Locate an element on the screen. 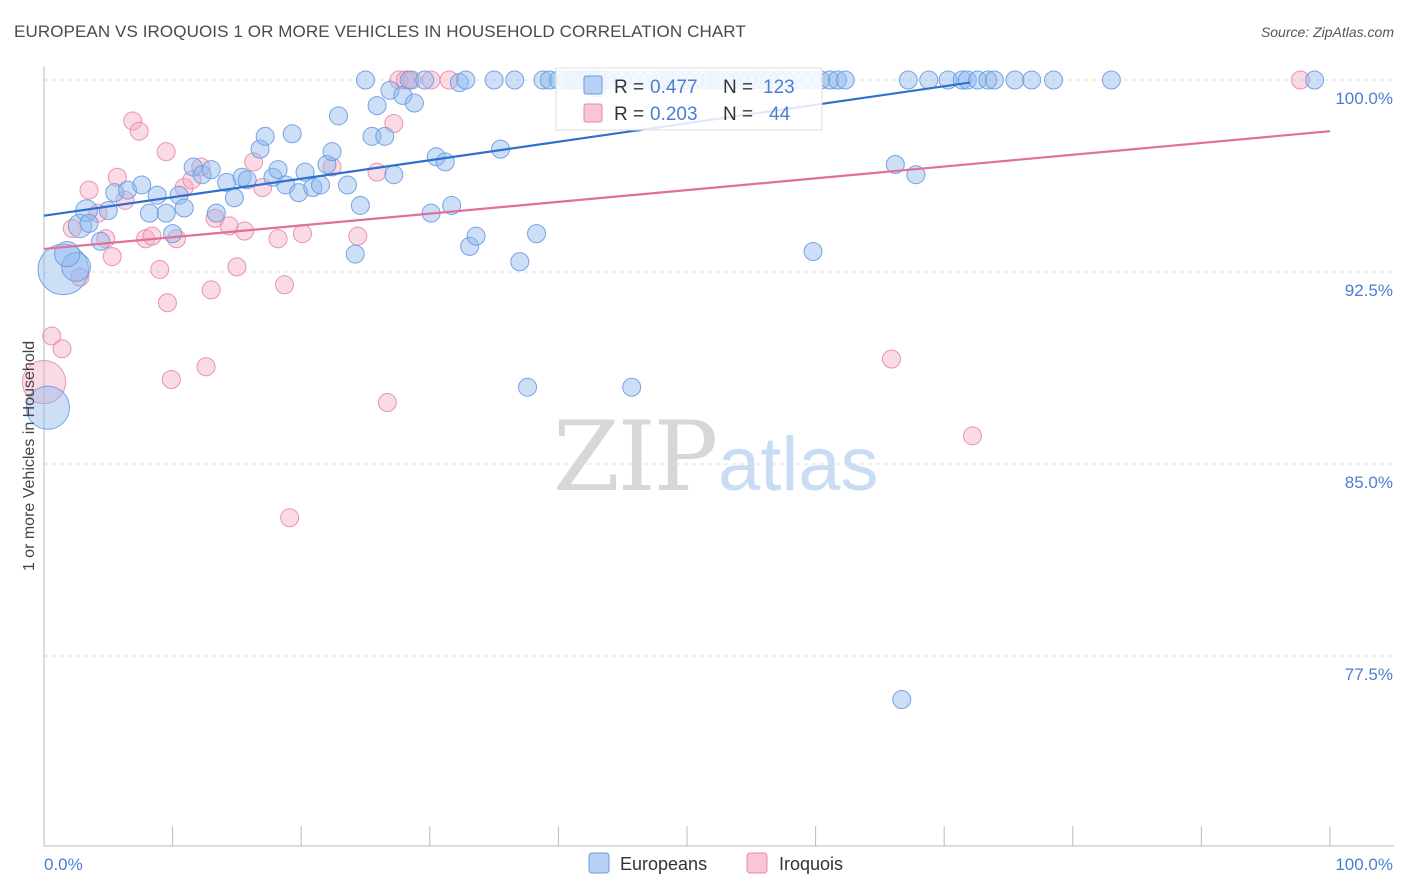 This screenshot has height=892, width=1406. legend: Europeans Iroquois is located at coordinates (715, 863).